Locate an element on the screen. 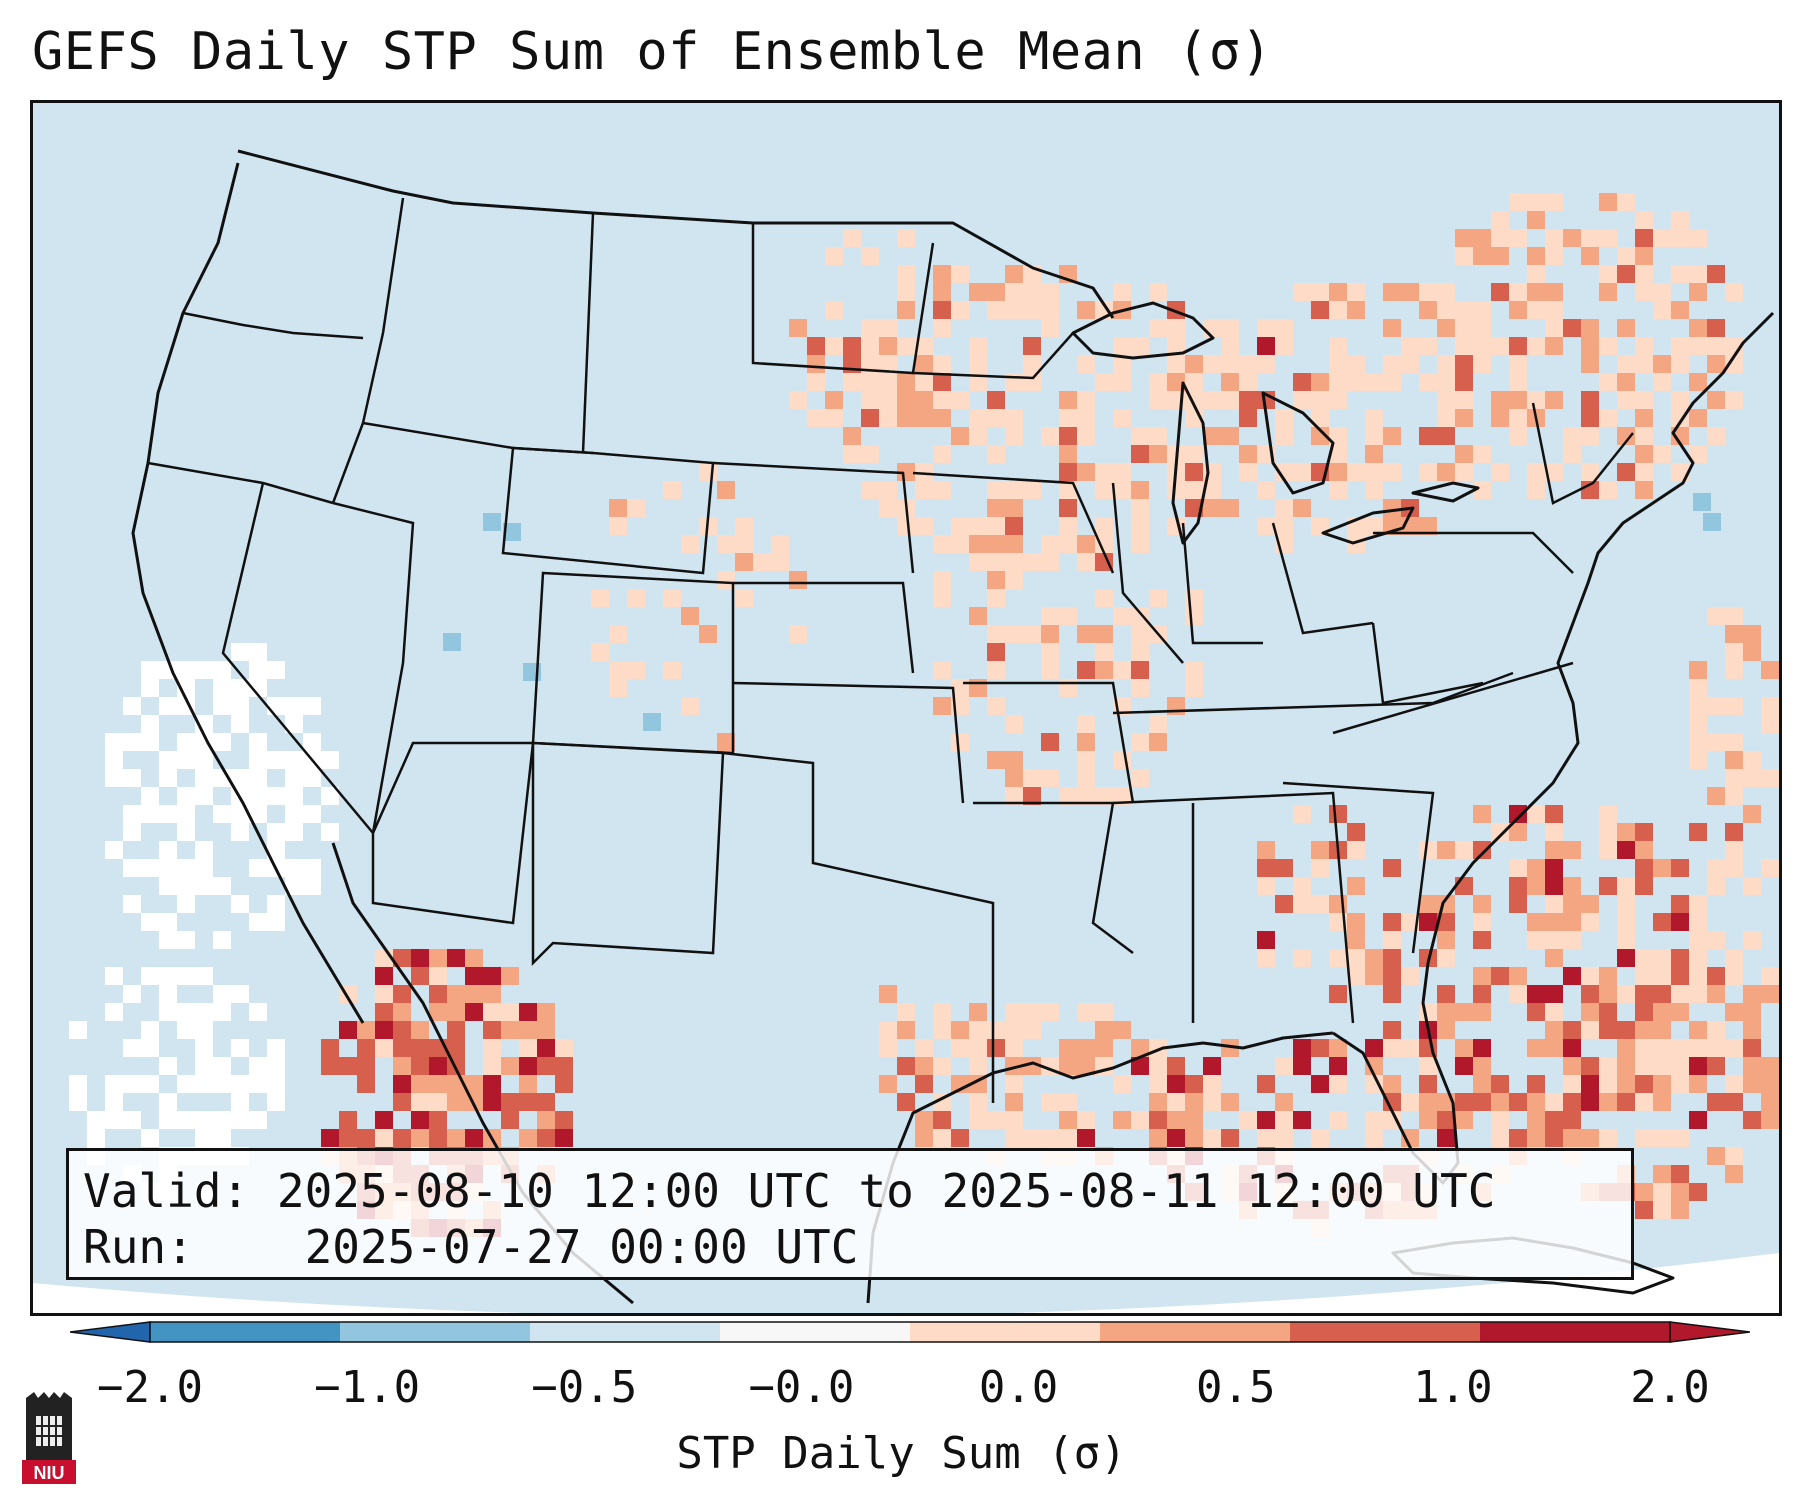 The width and height of the screenshot is (1803, 1506). pa-ny is located at coordinates (1473, 552).